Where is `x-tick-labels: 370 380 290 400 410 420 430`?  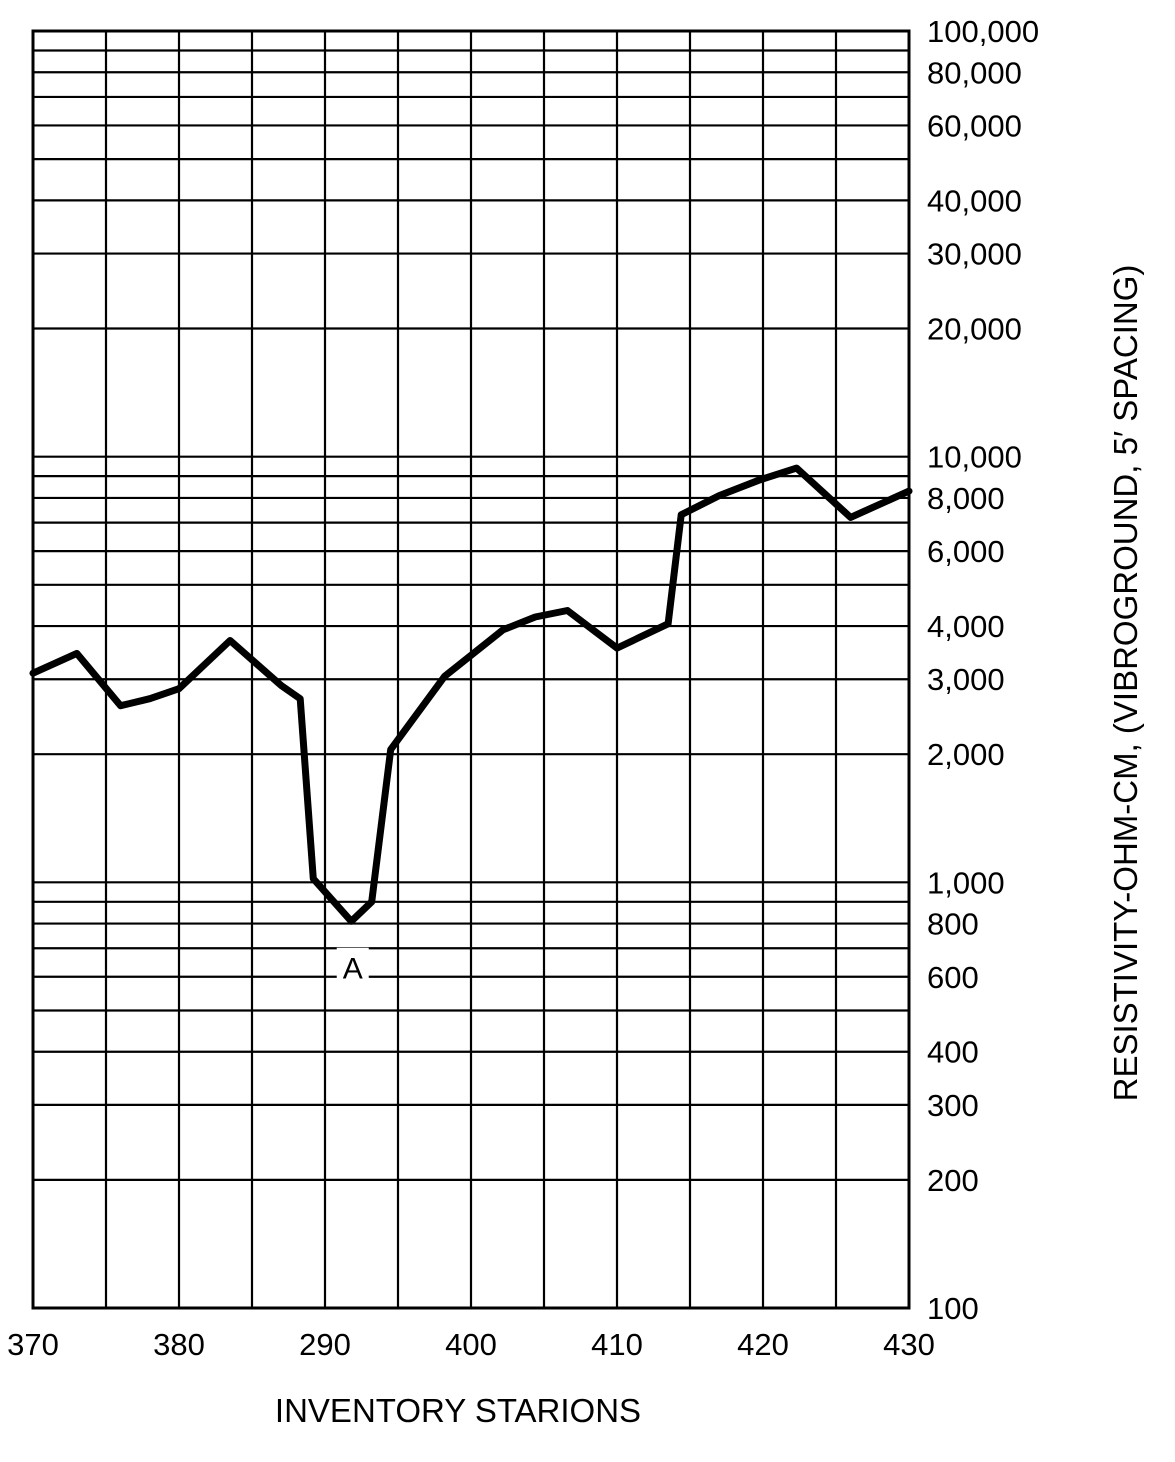
x-tick-labels: 370 380 290 400 410 420 430 is located at coordinates (471, 1344).